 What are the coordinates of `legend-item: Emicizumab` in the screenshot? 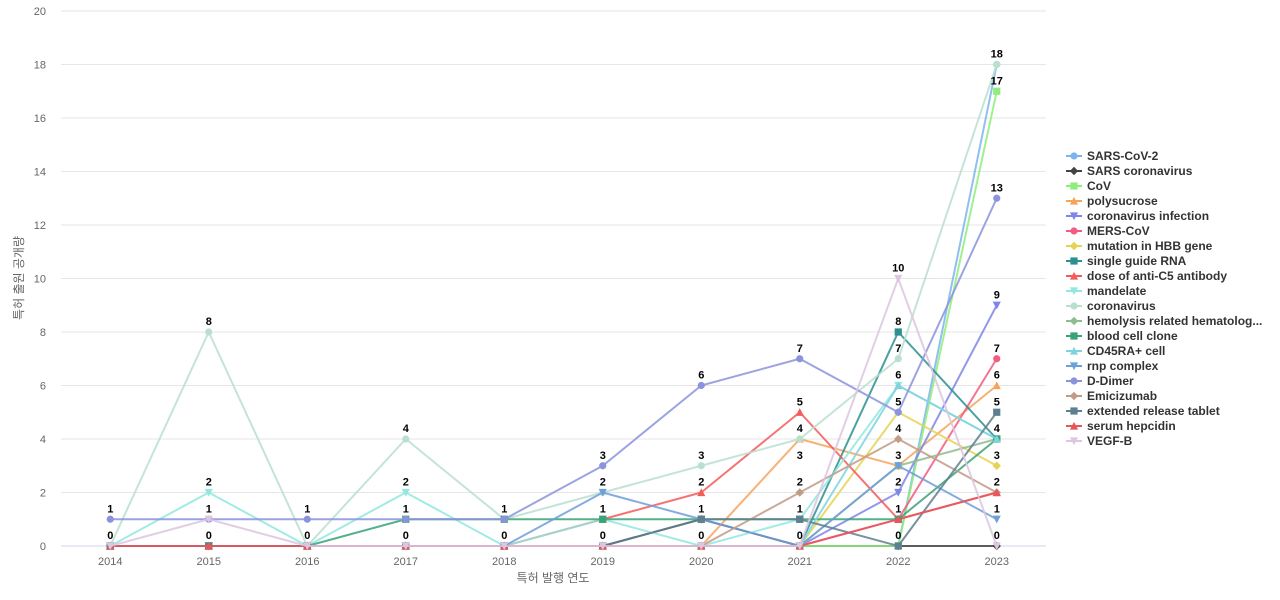 It's located at (1111, 396).